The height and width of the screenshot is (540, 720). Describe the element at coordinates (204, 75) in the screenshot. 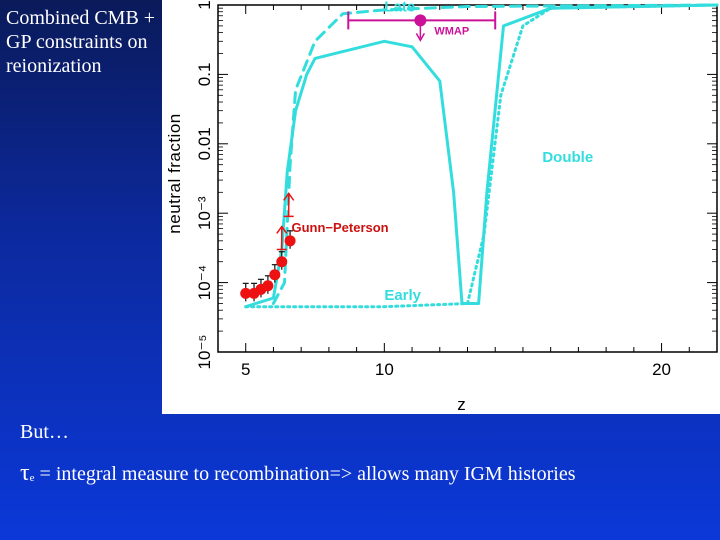

I see `y-tick-label: 0.1` at that location.